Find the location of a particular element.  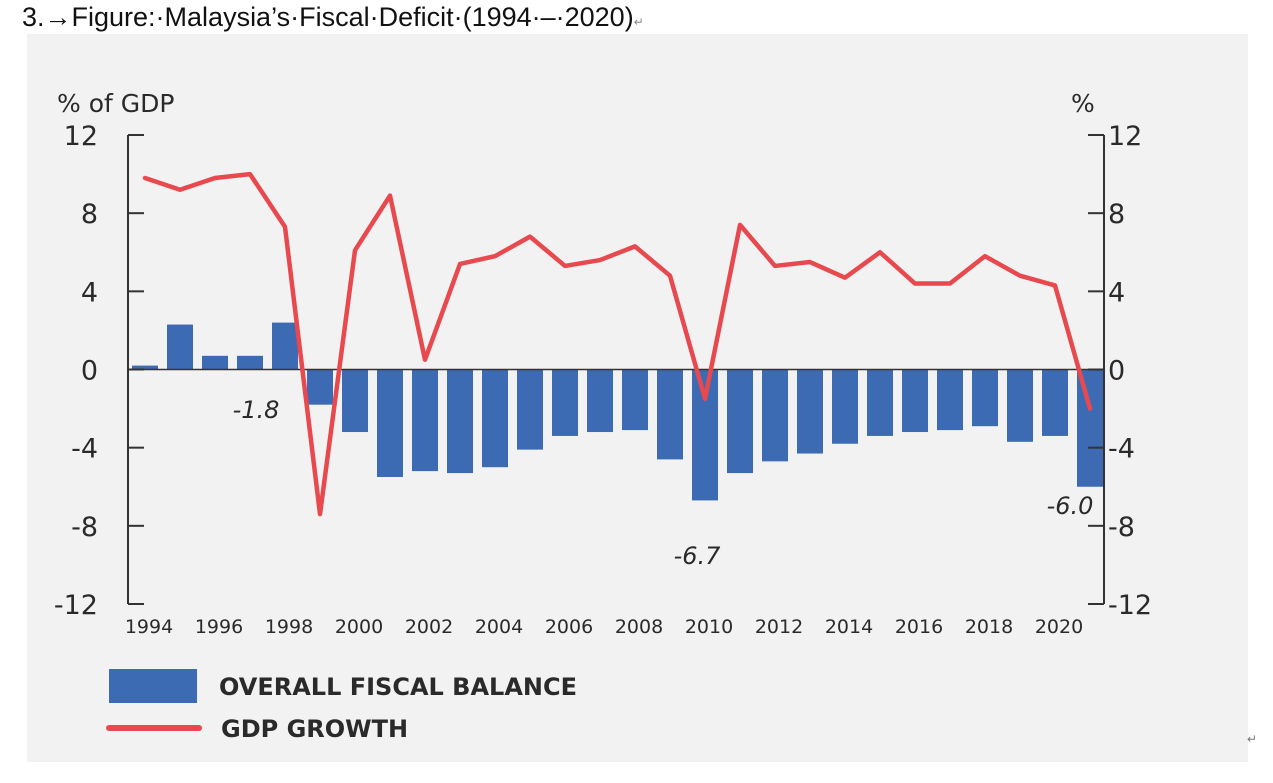

legend-bar-swatch is located at coordinates (153, 686).